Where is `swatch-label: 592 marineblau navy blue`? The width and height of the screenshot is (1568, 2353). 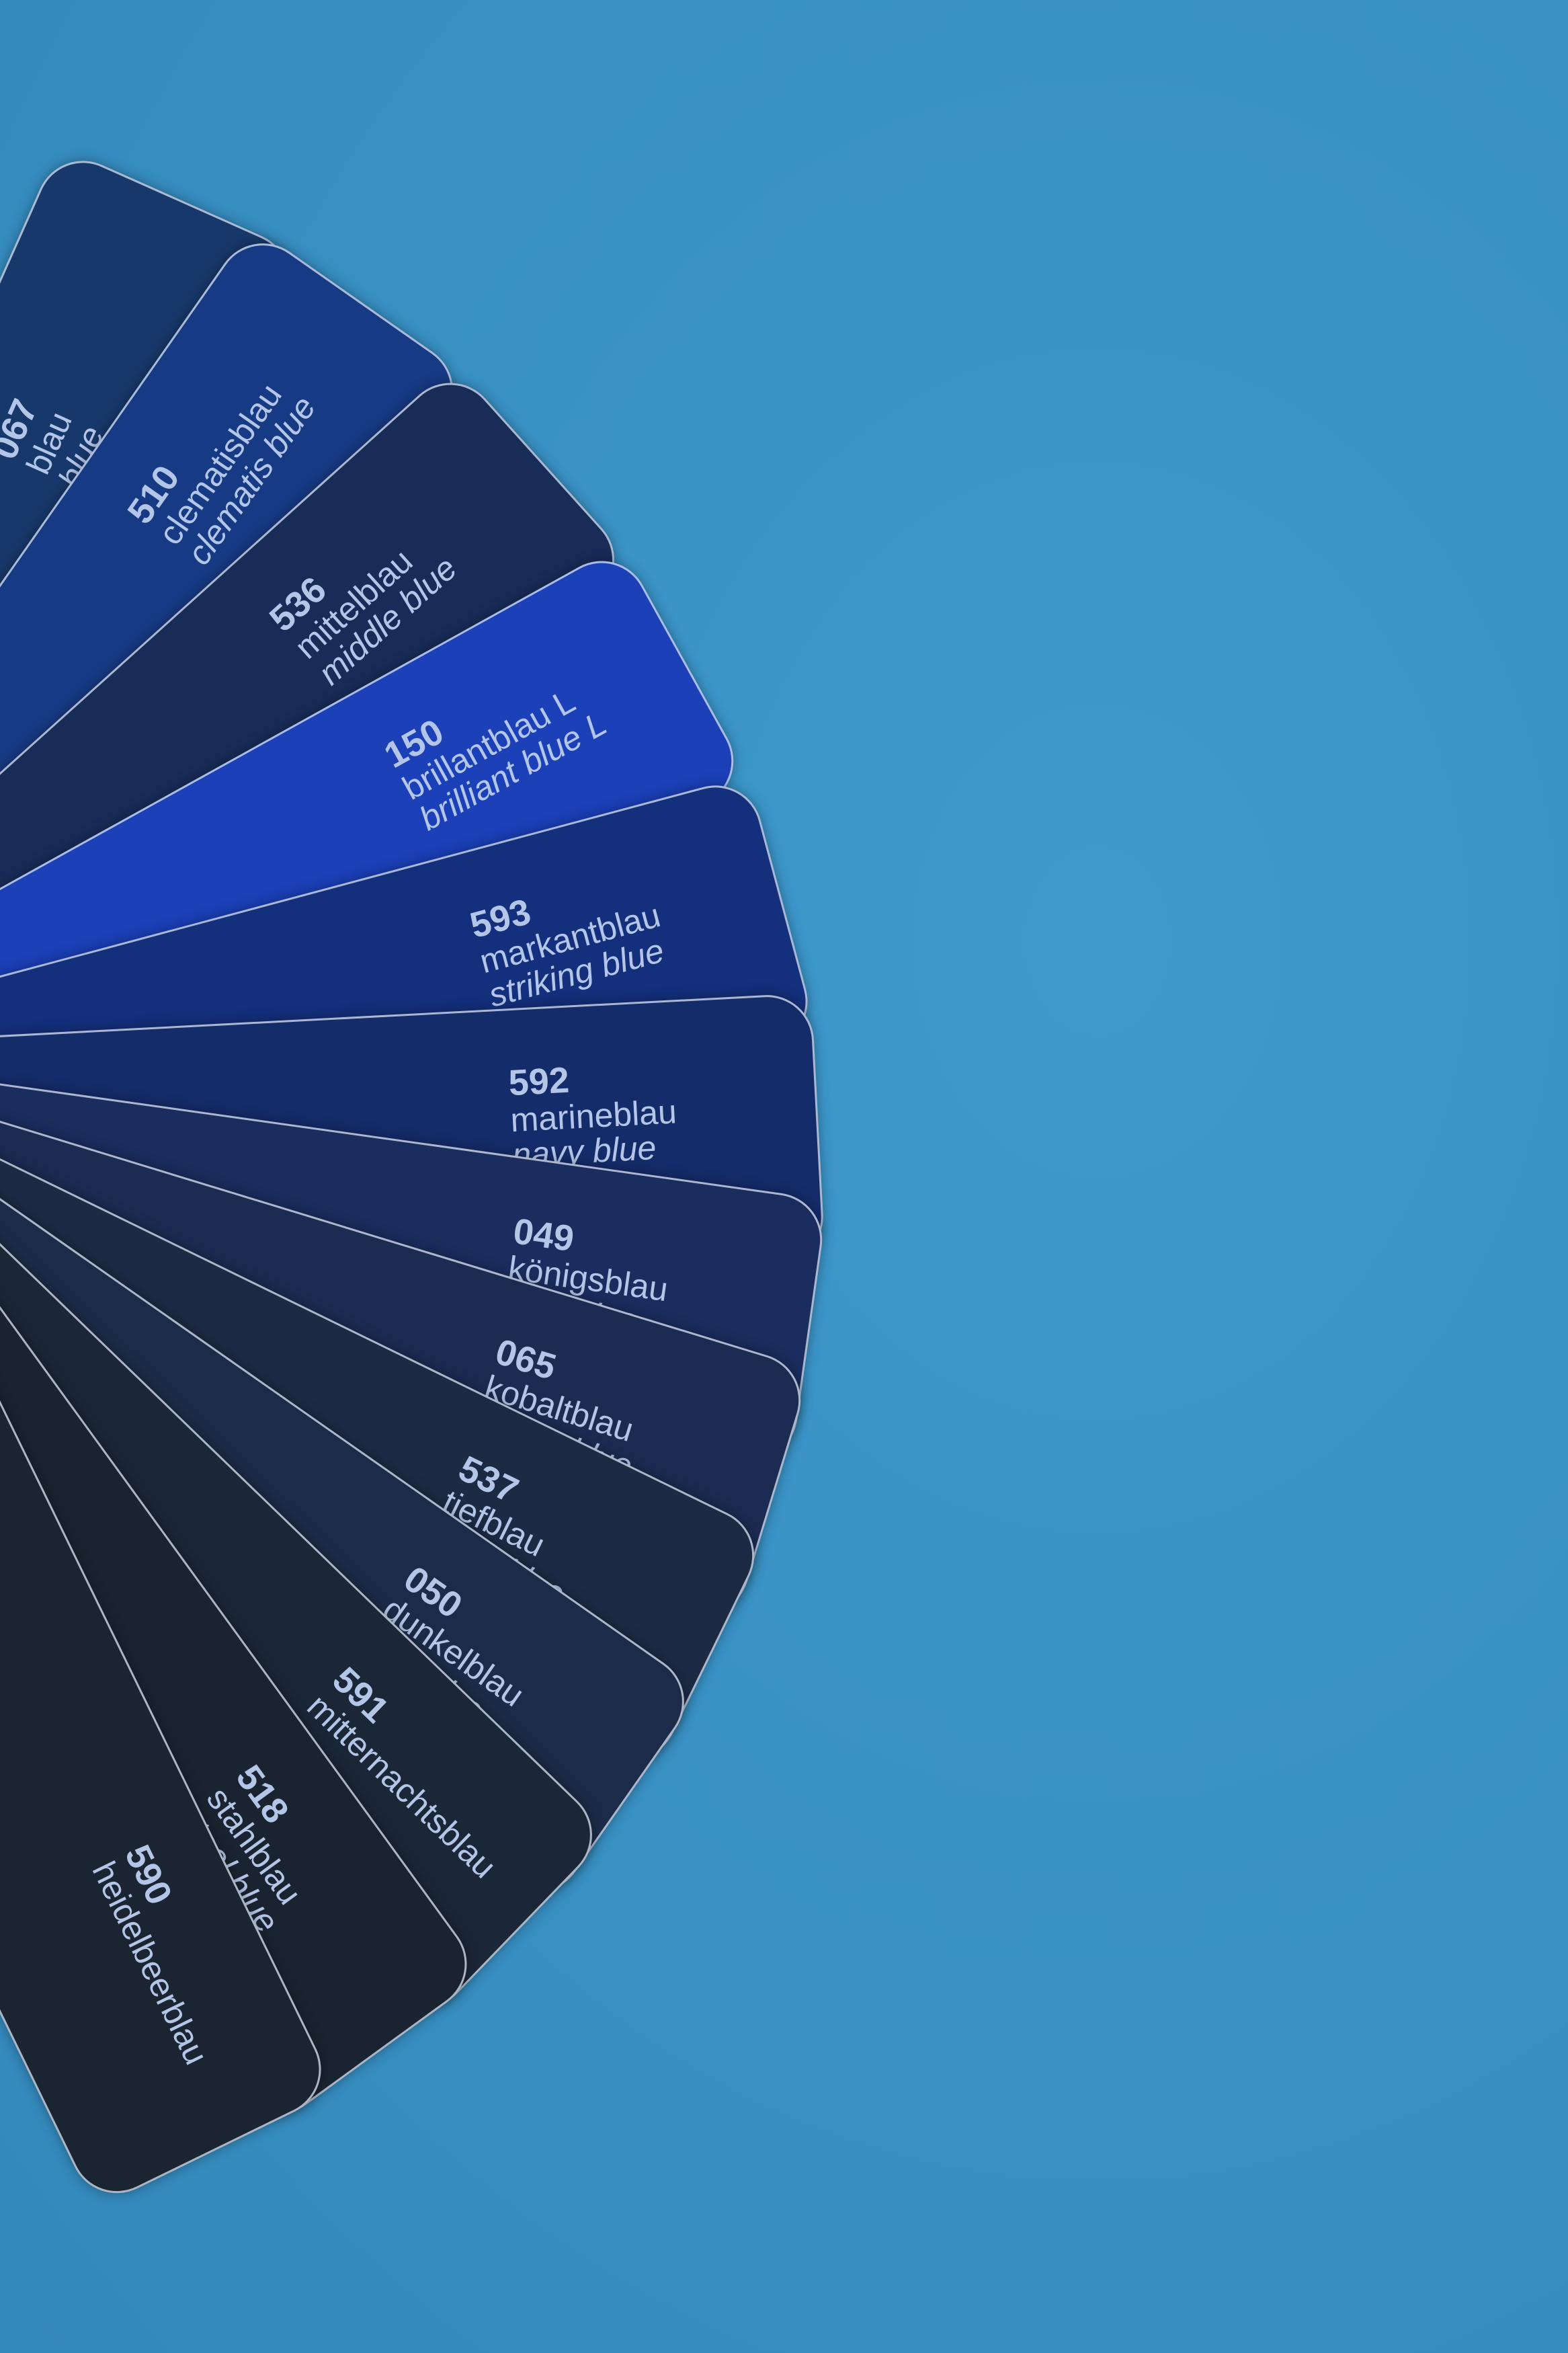 swatch-label: 592 marineblau navy blue is located at coordinates (593, 1114).